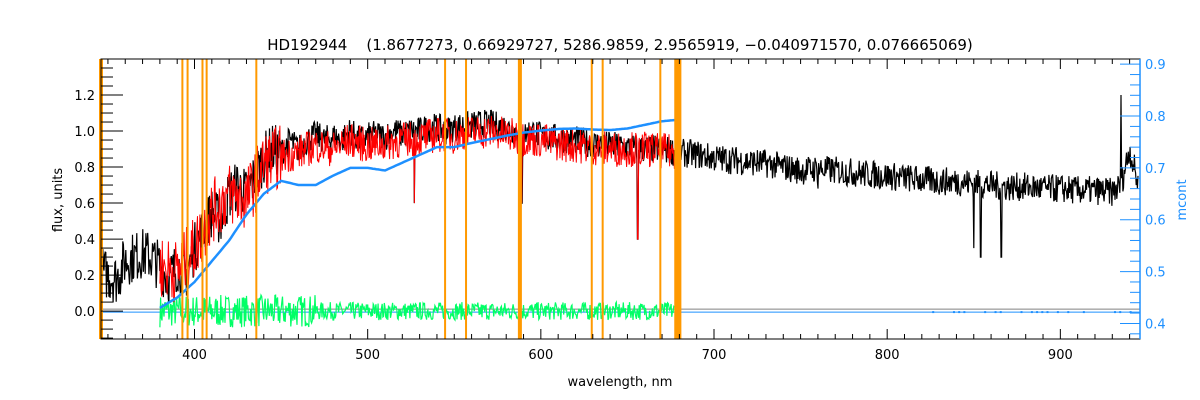 This screenshot has height=400, width=1200. I want to click on y-tick-label: 0.2, so click(84, 276).